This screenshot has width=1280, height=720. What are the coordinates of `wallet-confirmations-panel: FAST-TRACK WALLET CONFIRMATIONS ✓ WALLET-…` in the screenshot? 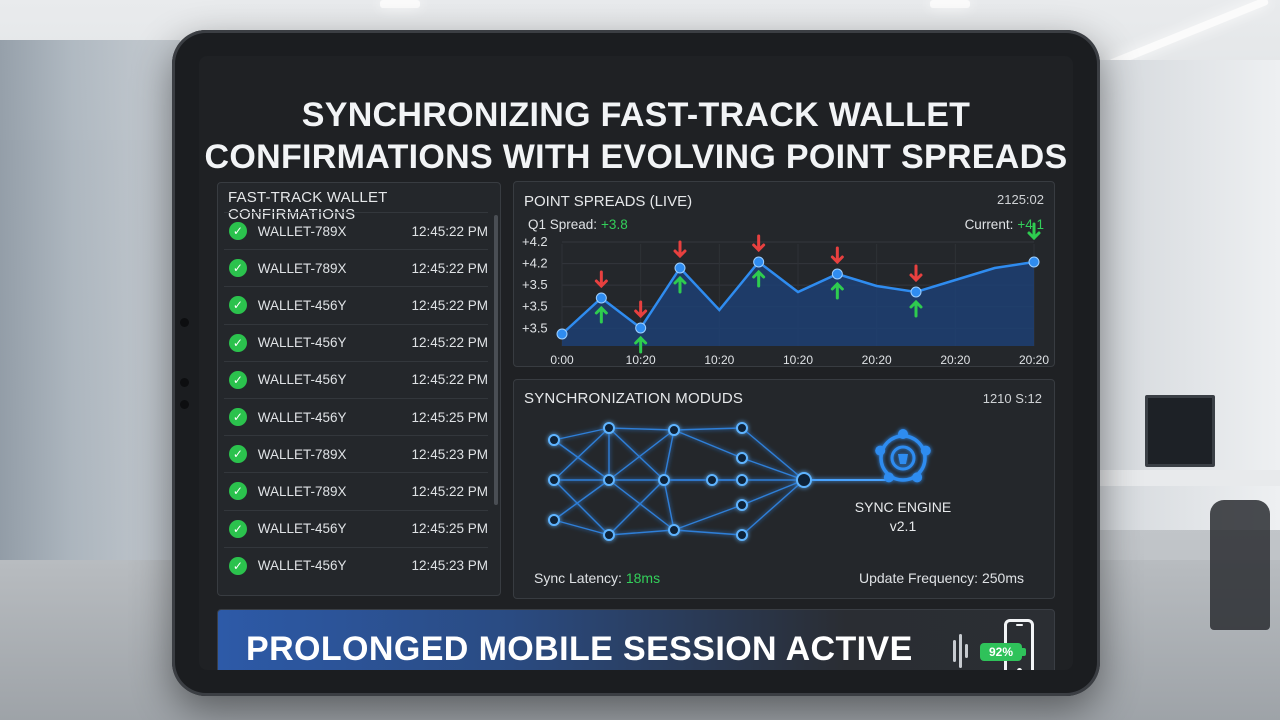 It's located at (359, 389).